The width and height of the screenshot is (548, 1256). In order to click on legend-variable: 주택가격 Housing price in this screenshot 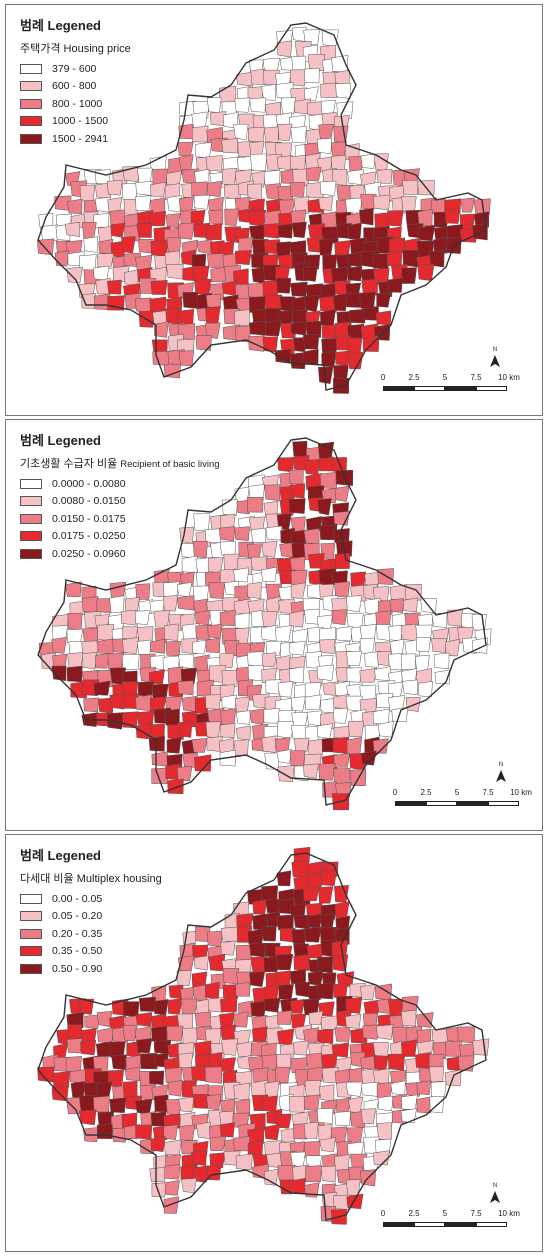, I will do `click(75, 48)`.